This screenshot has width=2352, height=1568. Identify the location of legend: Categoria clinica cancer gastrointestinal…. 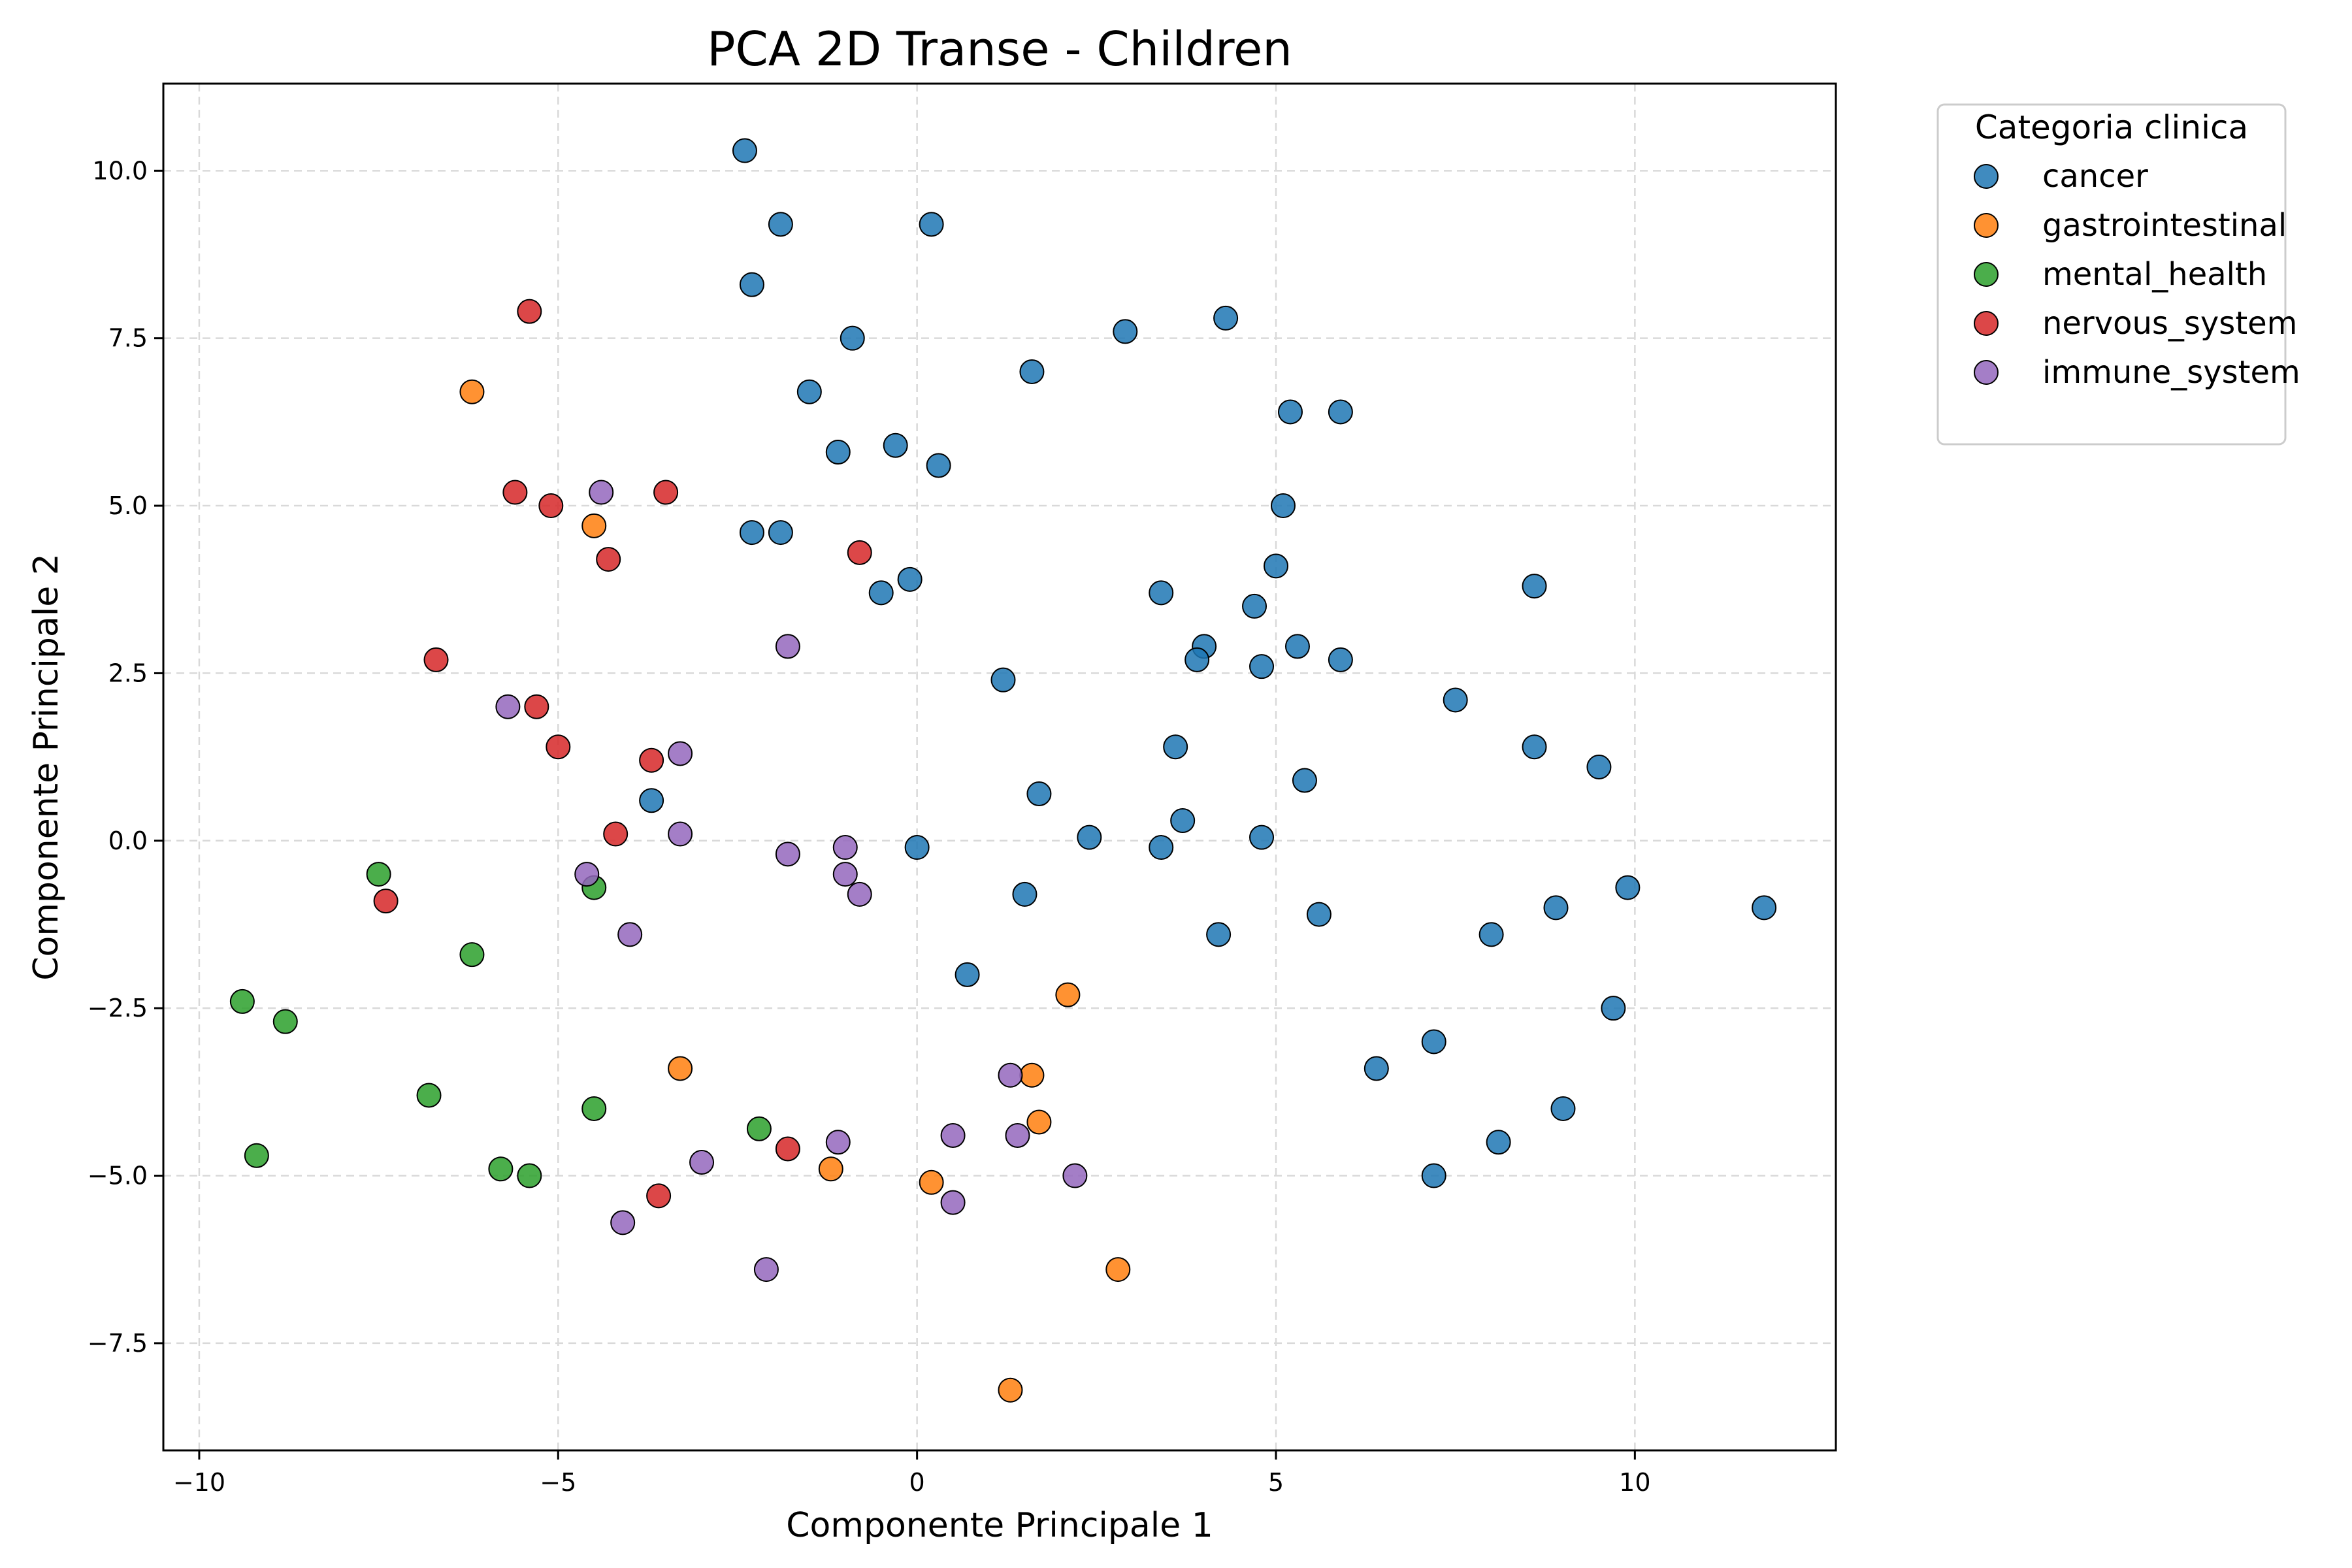
(2118, 274).